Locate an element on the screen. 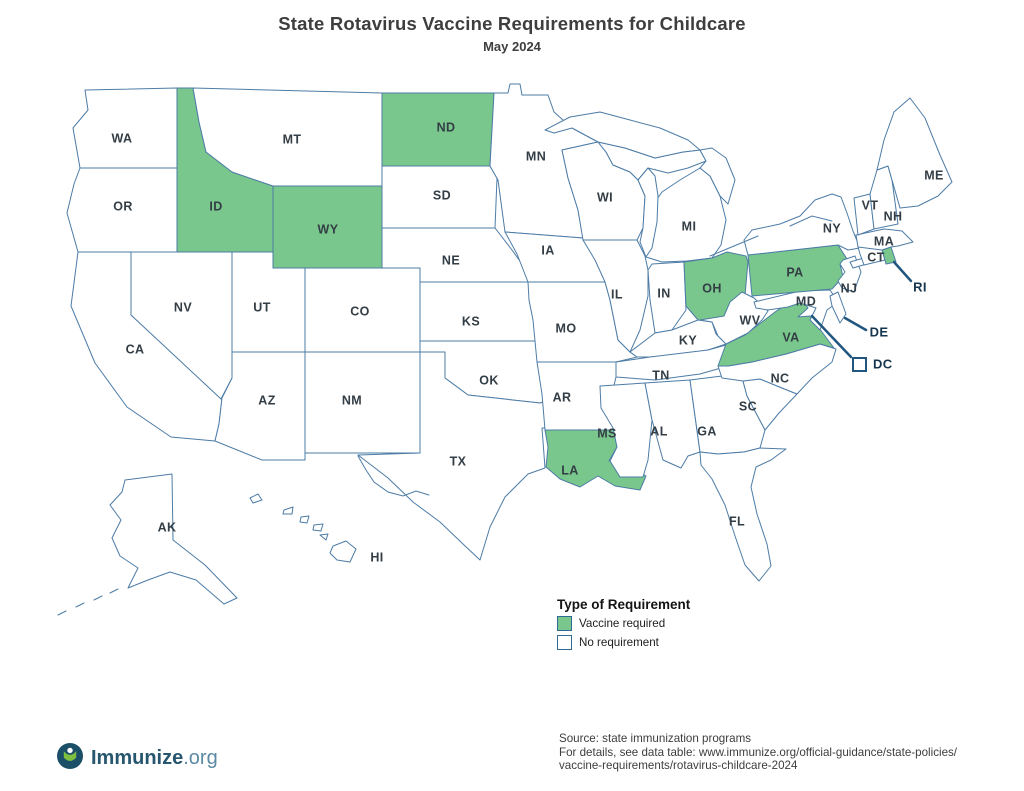 This screenshot has height=791, width=1024. state-label-NJ: NJ is located at coordinates (849, 288).